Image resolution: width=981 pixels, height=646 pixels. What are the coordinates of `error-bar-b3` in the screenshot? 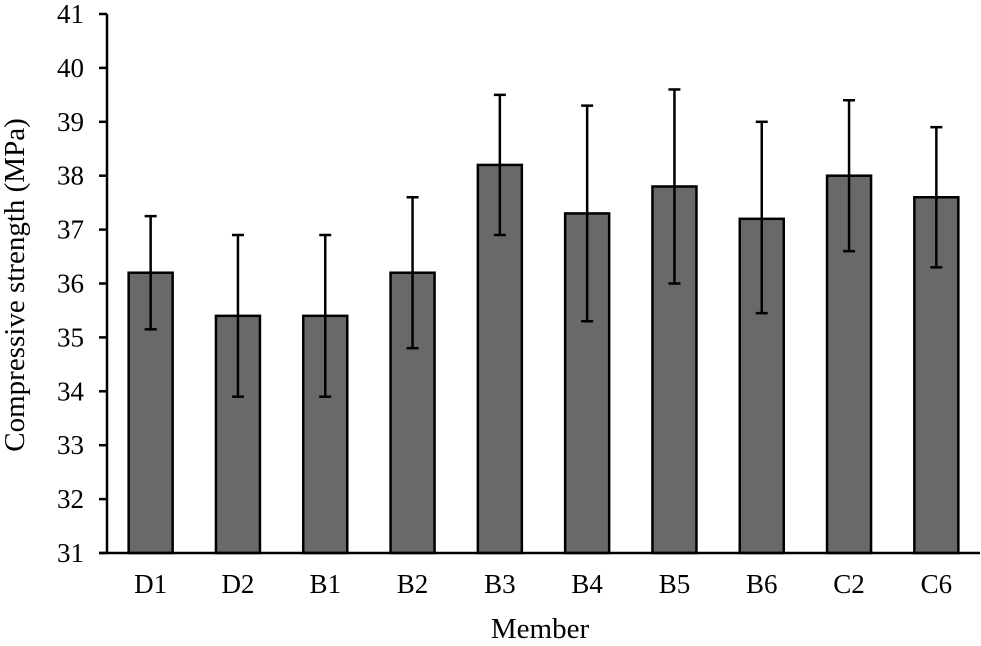 It's located at (499, 165).